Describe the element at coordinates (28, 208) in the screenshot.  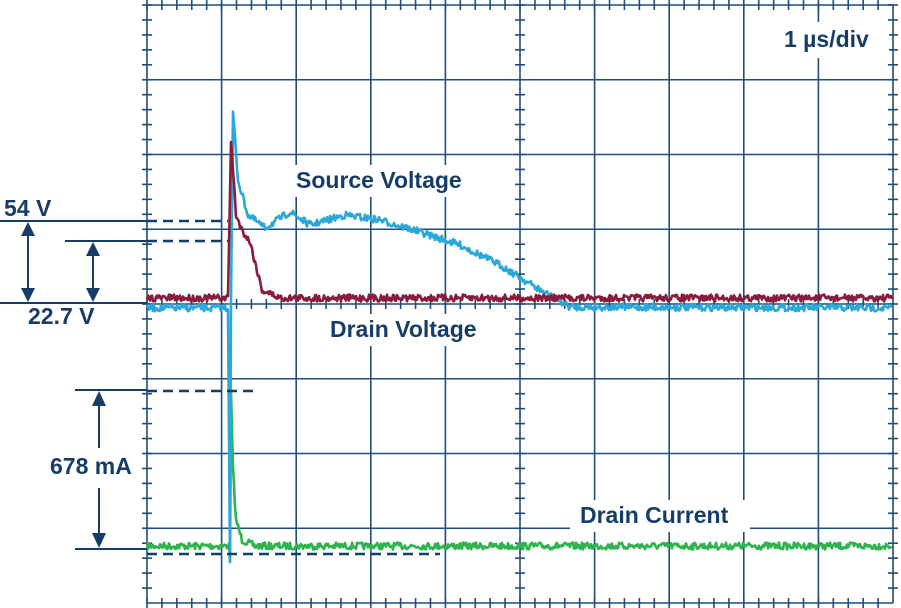
I see `upper-voltage-label: 54 V` at that location.